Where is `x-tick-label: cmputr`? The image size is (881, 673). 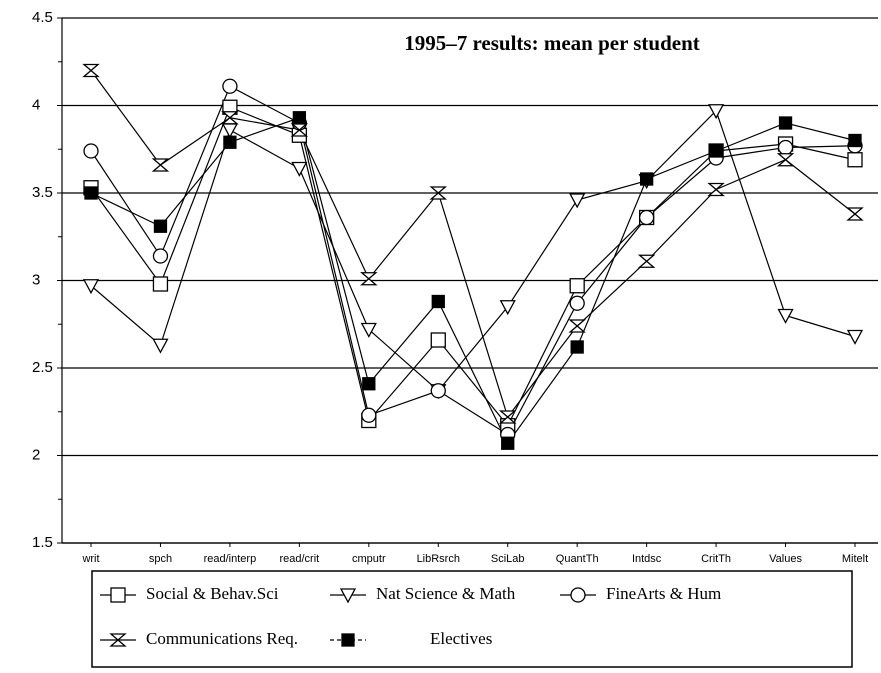
x-tick-label: cmputr is located at coordinates (369, 559).